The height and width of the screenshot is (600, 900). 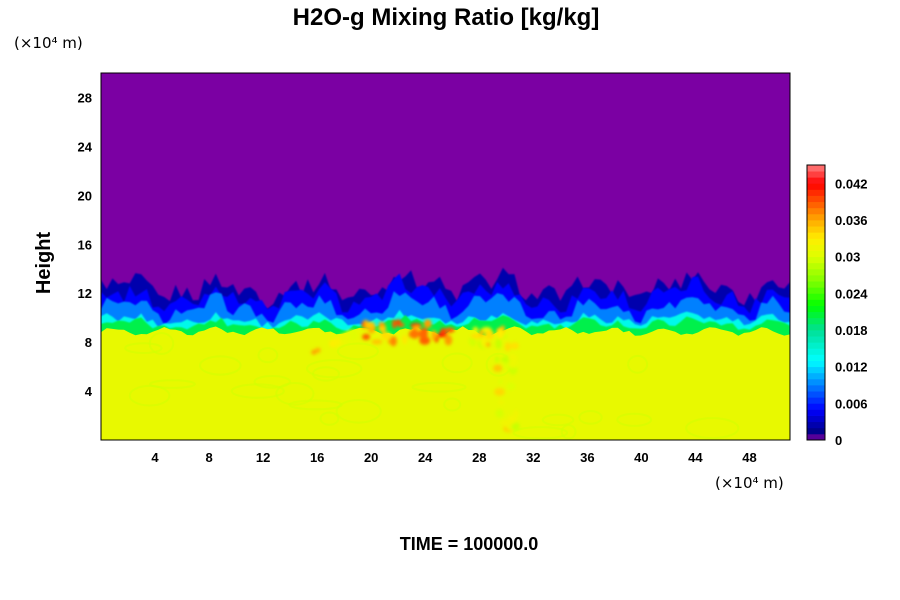 What do you see at coordinates (453, 457) in the screenshot?
I see `x-axis-ticks: 4 8 12 16 20 24 28 32 36 40 44 48` at bounding box center [453, 457].